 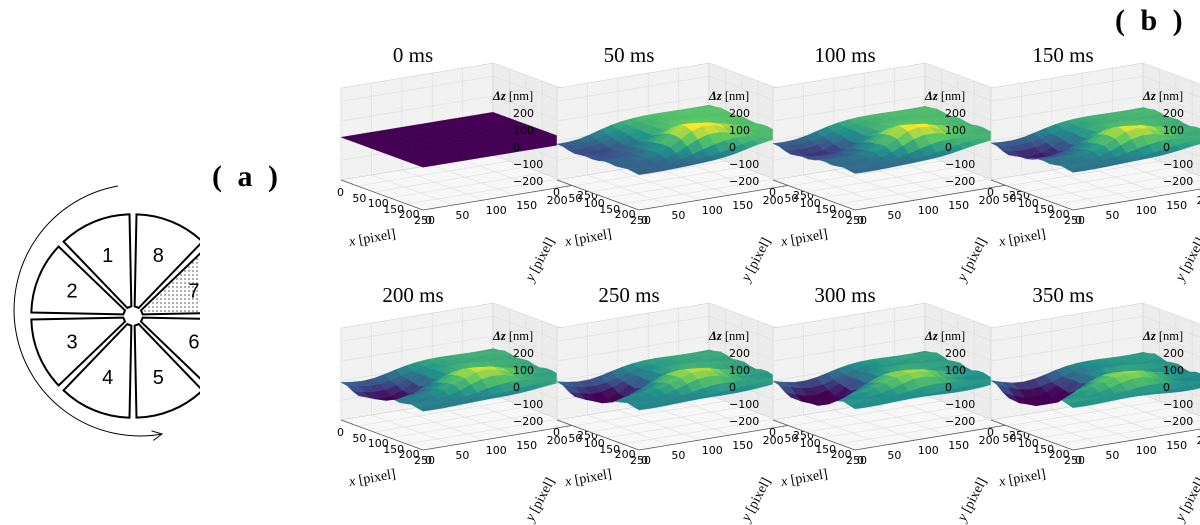 What do you see at coordinates (629, 295) in the screenshot?
I see `plot-title: 250 ms` at bounding box center [629, 295].